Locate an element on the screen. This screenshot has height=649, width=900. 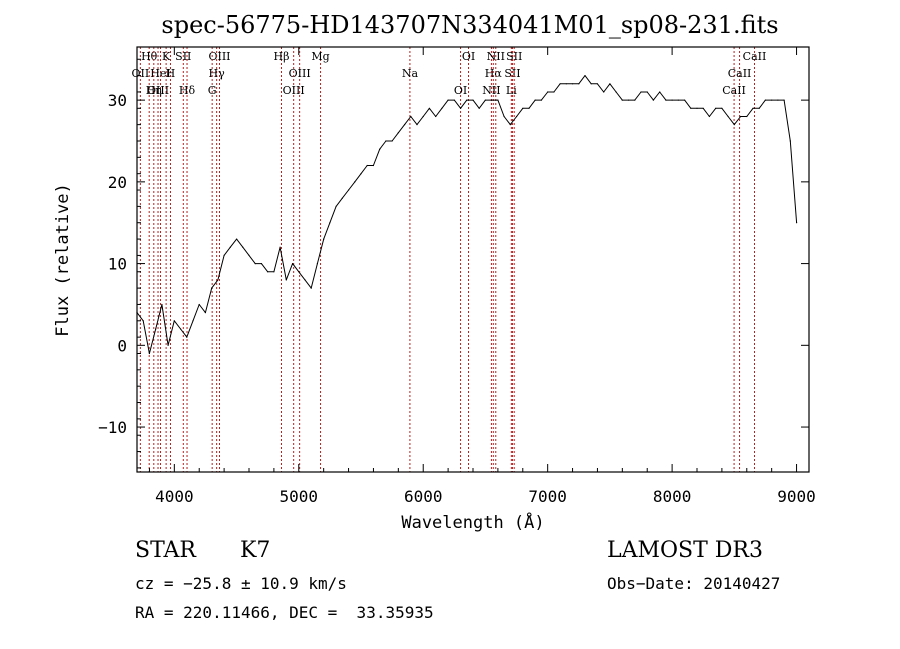
object-class-label: STAR is located at coordinates (165, 550).